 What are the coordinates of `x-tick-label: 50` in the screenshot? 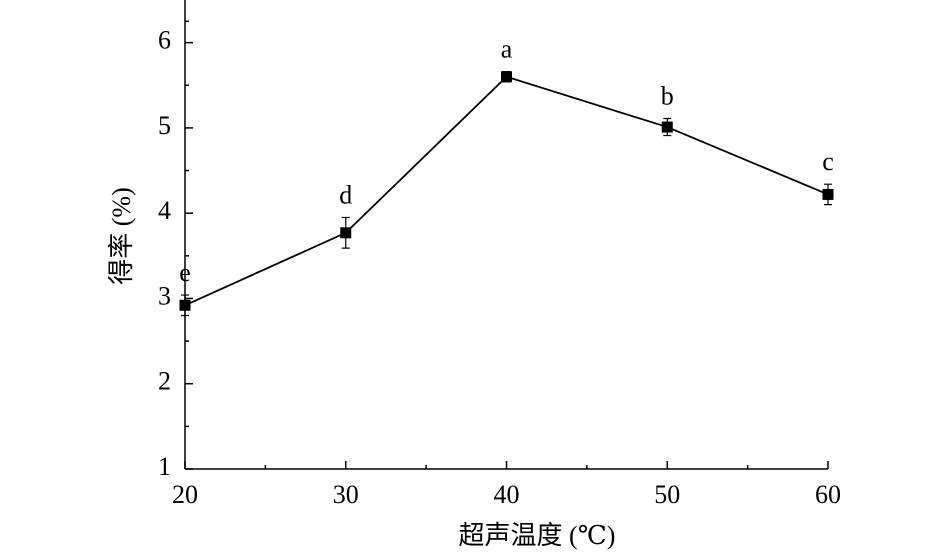 It's located at (667, 494).